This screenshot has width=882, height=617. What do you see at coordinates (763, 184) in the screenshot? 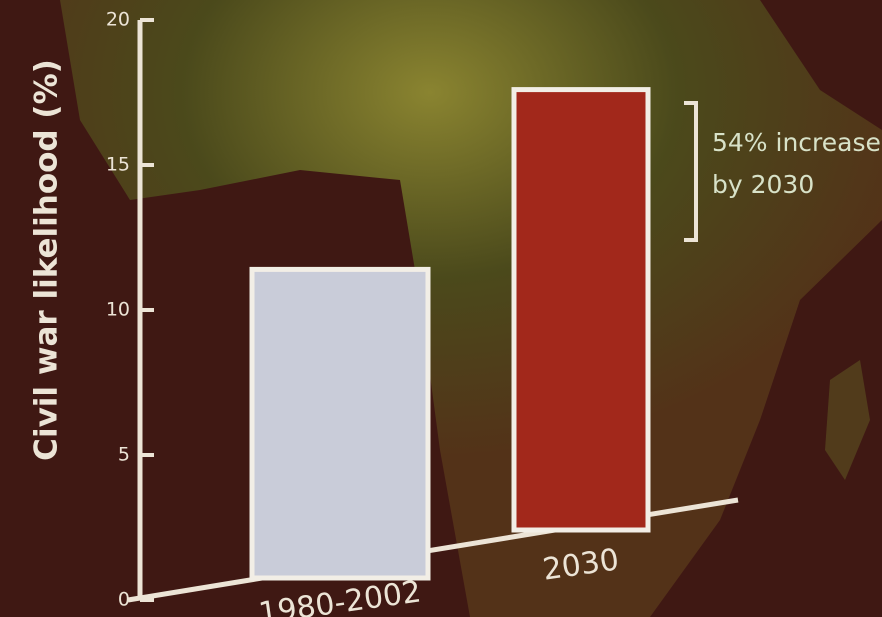
I see `annotation: by 2030` at bounding box center [763, 184].